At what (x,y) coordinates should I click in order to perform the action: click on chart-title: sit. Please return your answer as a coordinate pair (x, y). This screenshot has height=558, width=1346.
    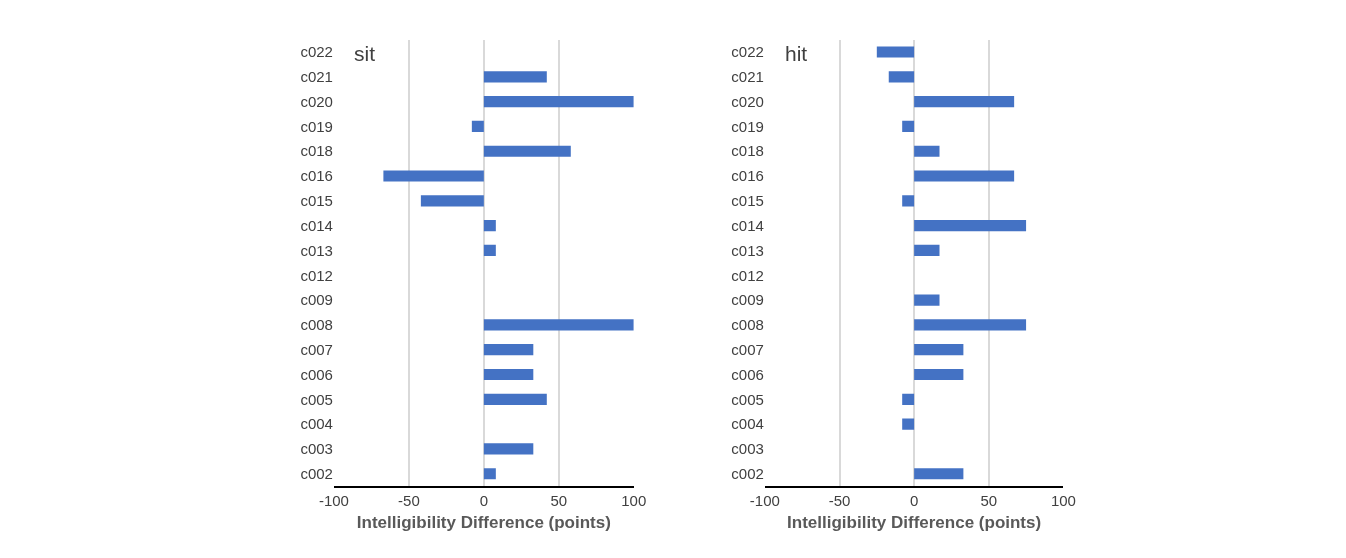
    Looking at the image, I should click on (365, 53).